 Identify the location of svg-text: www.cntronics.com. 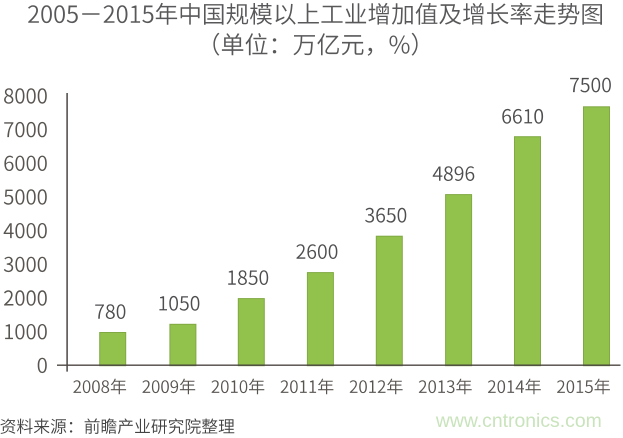
(518, 421).